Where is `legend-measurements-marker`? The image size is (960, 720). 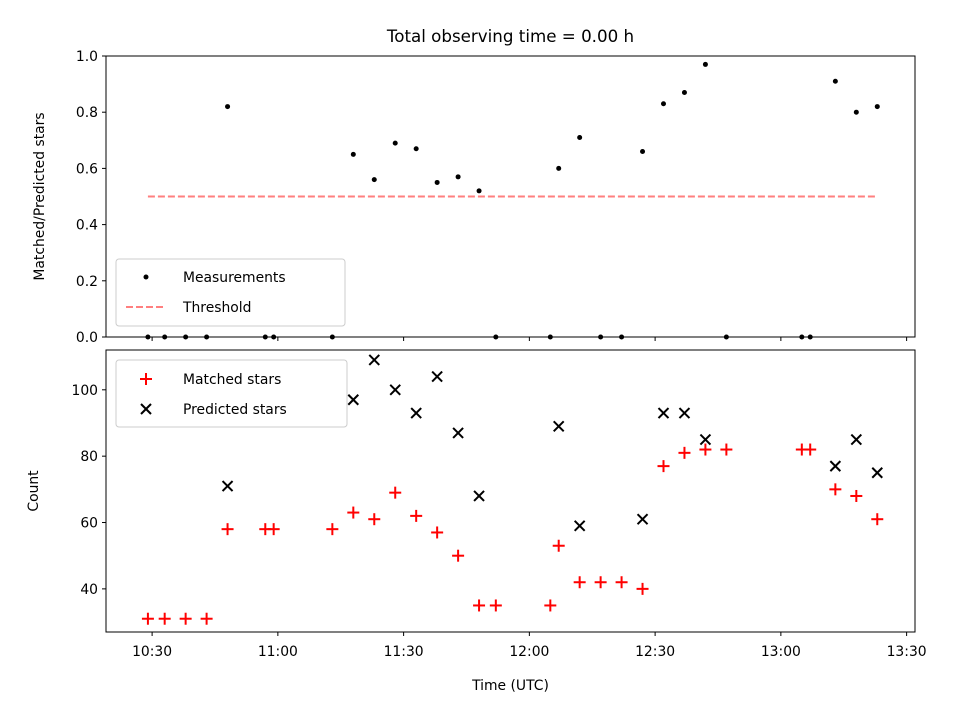 legend-measurements-marker is located at coordinates (146, 277).